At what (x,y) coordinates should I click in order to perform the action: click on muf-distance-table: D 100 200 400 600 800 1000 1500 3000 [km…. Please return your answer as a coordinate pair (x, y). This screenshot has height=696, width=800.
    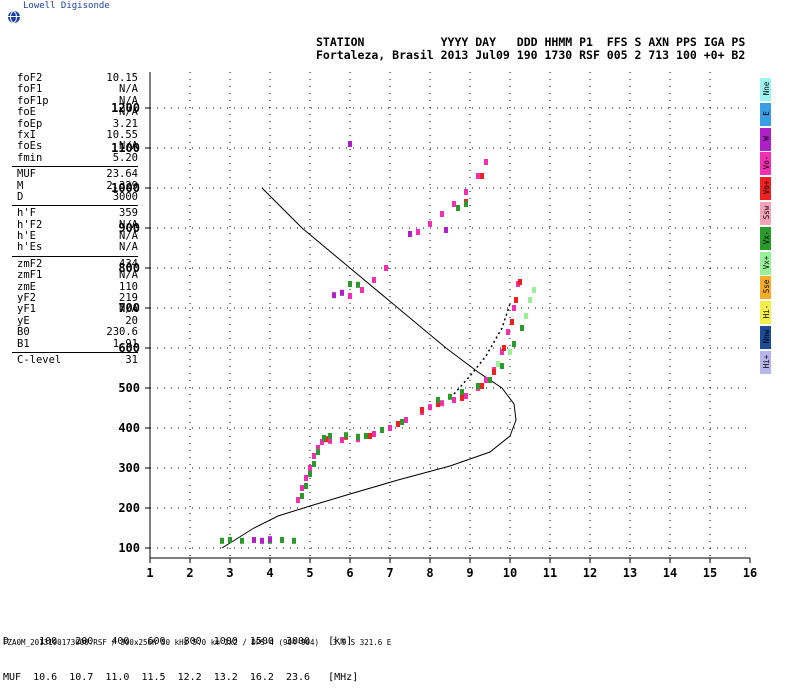
    Looking at the image, I should click on (180, 654).